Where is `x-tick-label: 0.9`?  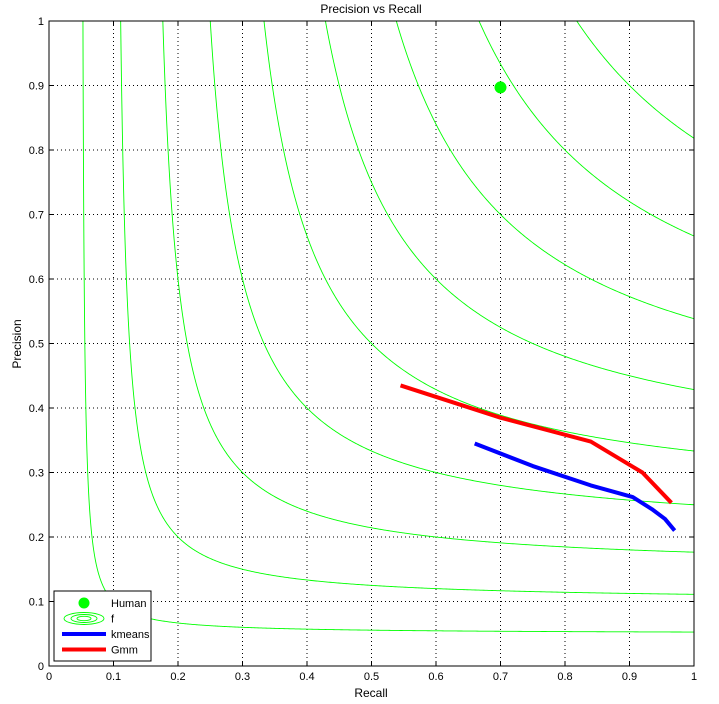 x-tick-label: 0.9 is located at coordinates (629, 677).